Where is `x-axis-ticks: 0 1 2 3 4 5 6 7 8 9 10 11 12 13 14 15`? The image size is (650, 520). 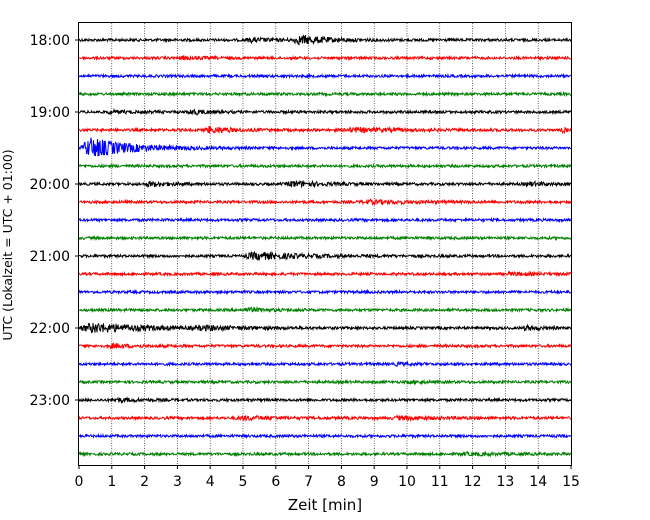
x-axis-ticks: 0 1 2 3 4 5 6 7 8 9 10 11 12 13 14 15 is located at coordinates (327, 477).